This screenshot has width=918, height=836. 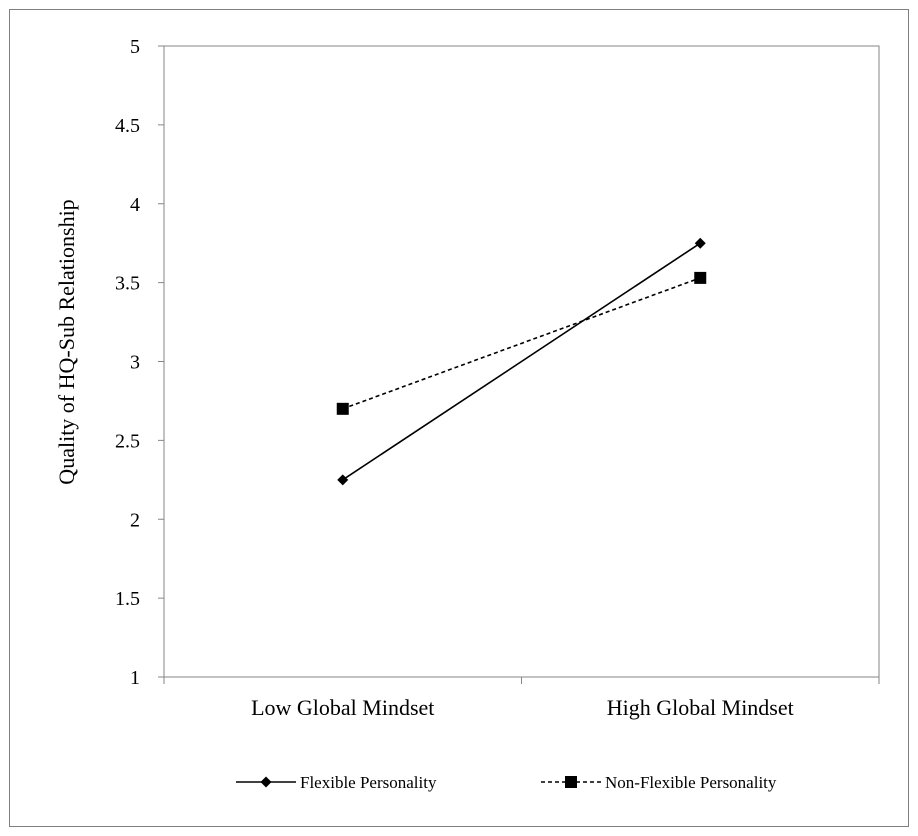 I want to click on legend-item: Non-Flexible Personality, so click(x=659, y=782).